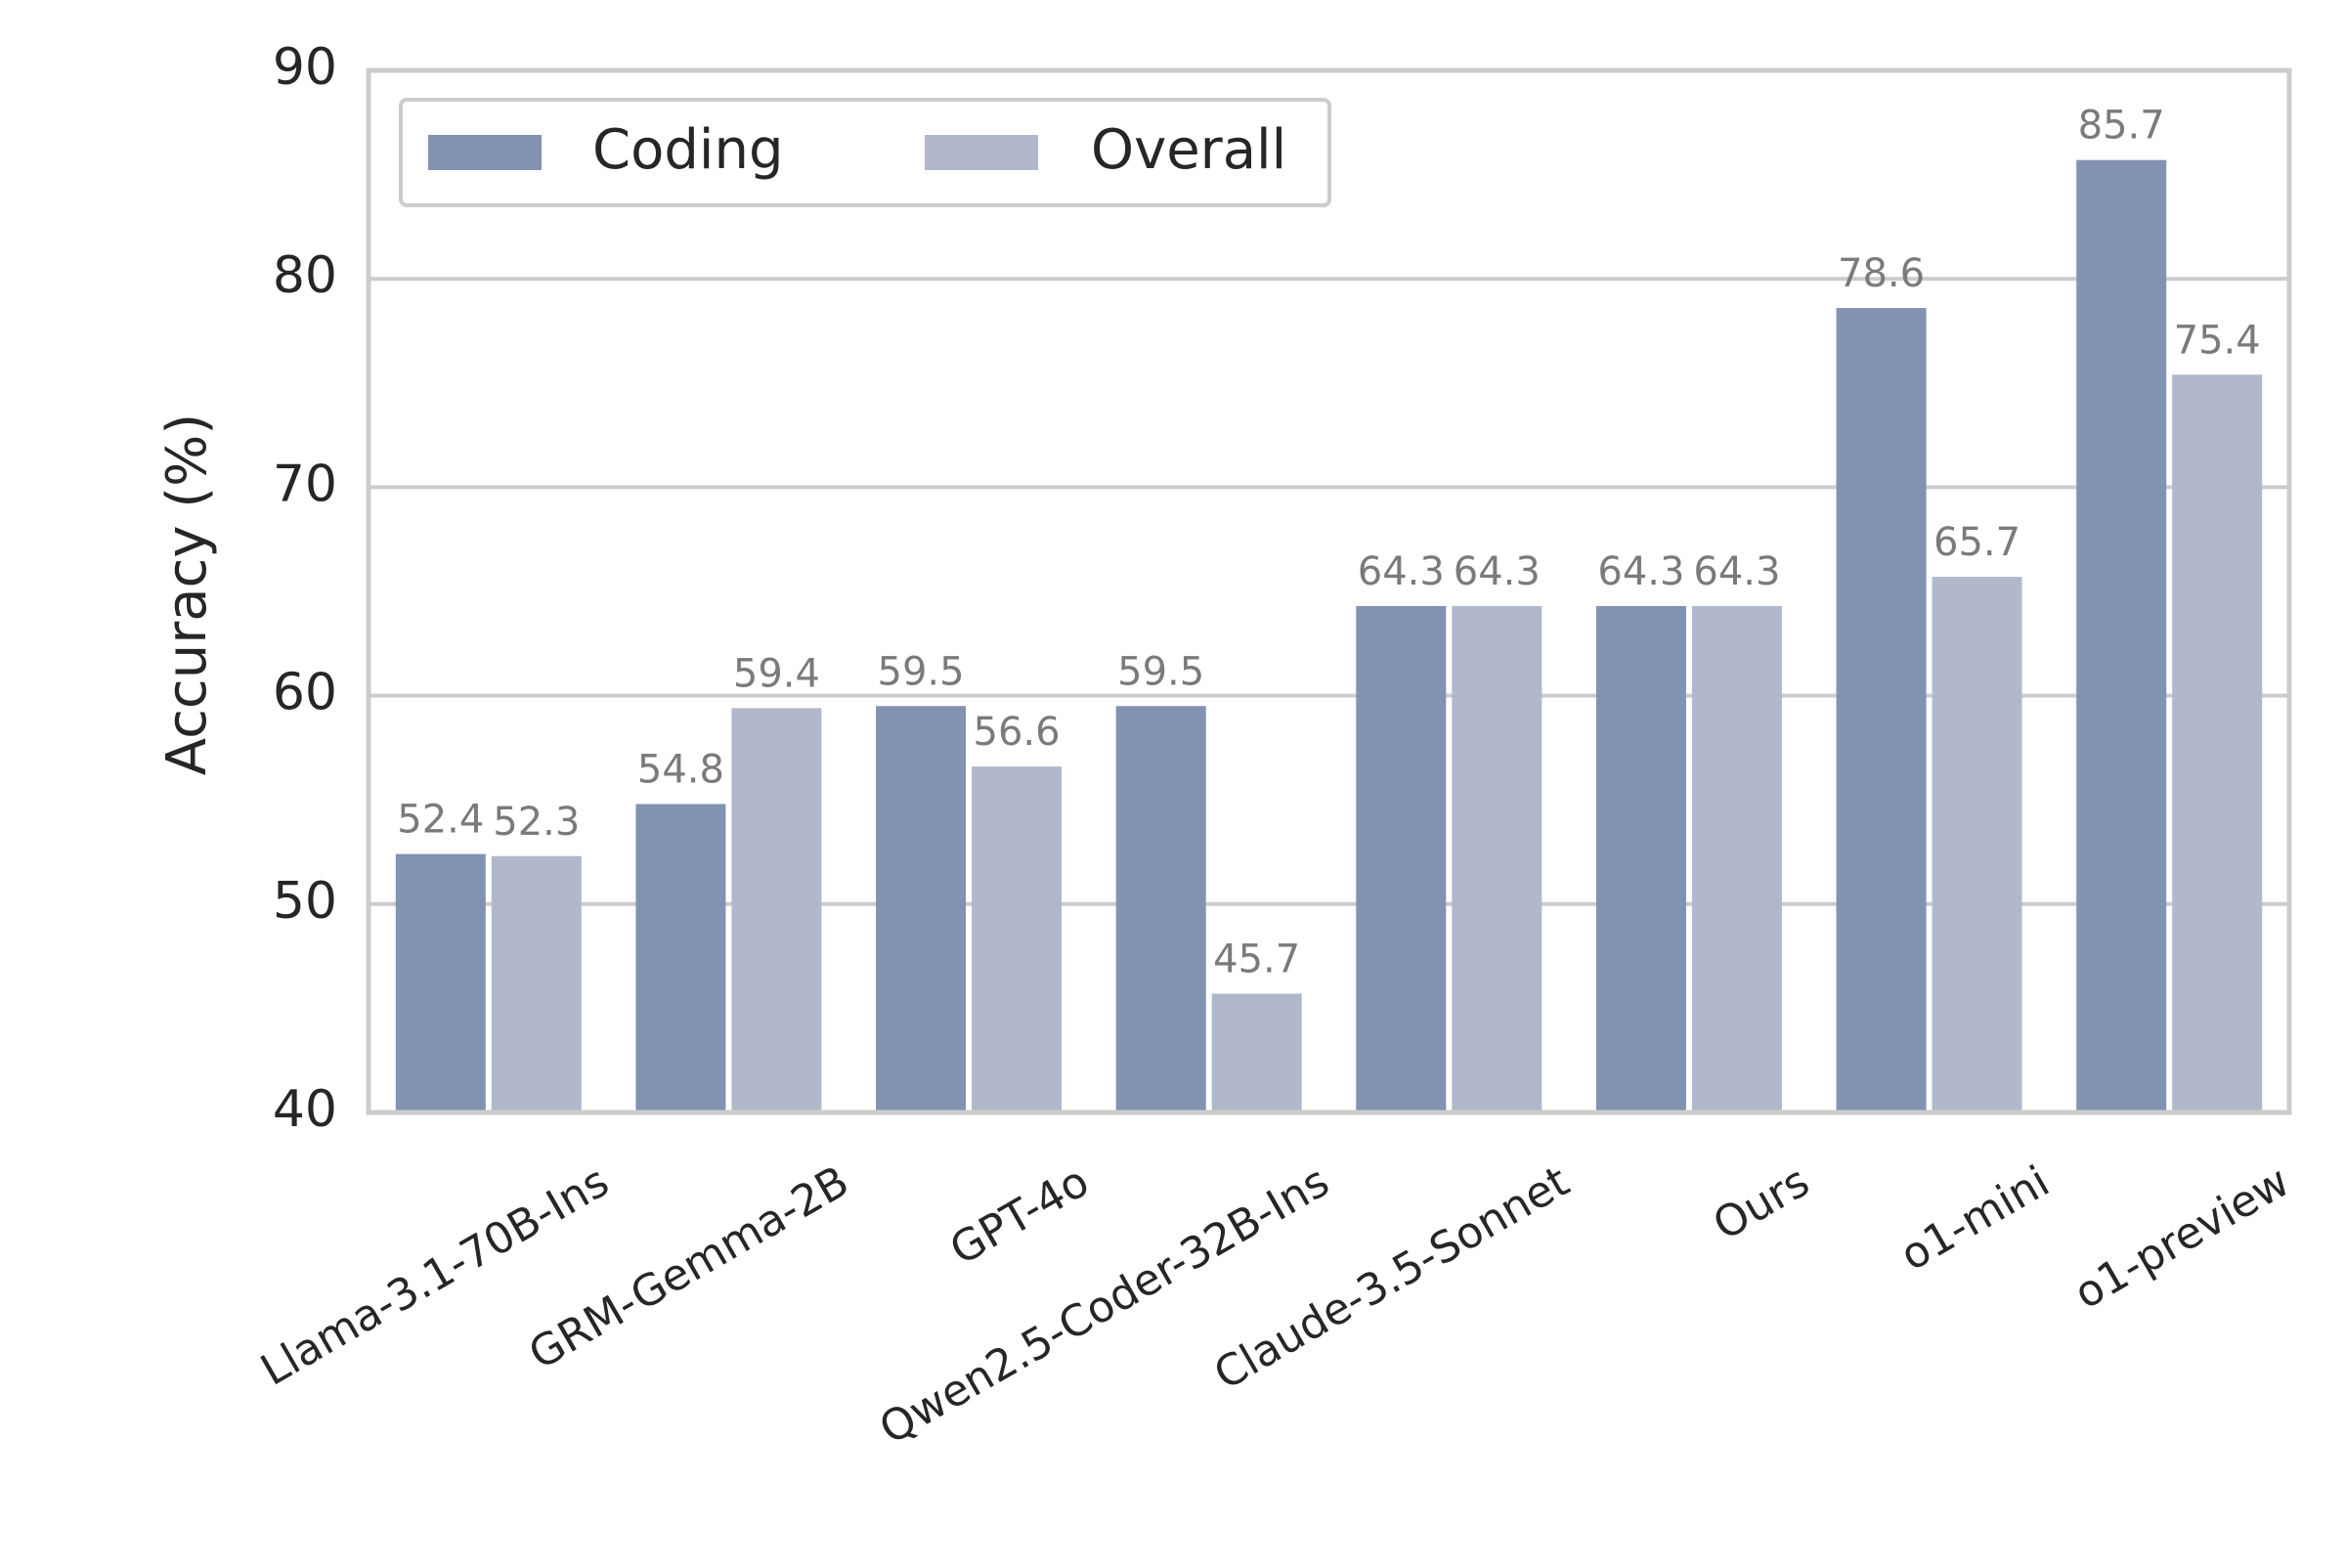 This screenshot has width=2346, height=1568. Describe the element at coordinates (1019, 1215) in the screenshot. I see `x-tick-label: GPT-4o` at that location.